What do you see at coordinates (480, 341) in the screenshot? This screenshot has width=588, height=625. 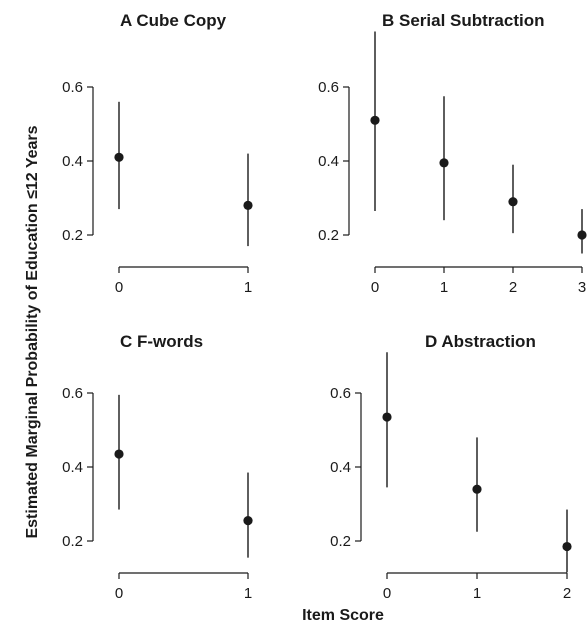 I see `panel-title: D Abstraction` at bounding box center [480, 341].